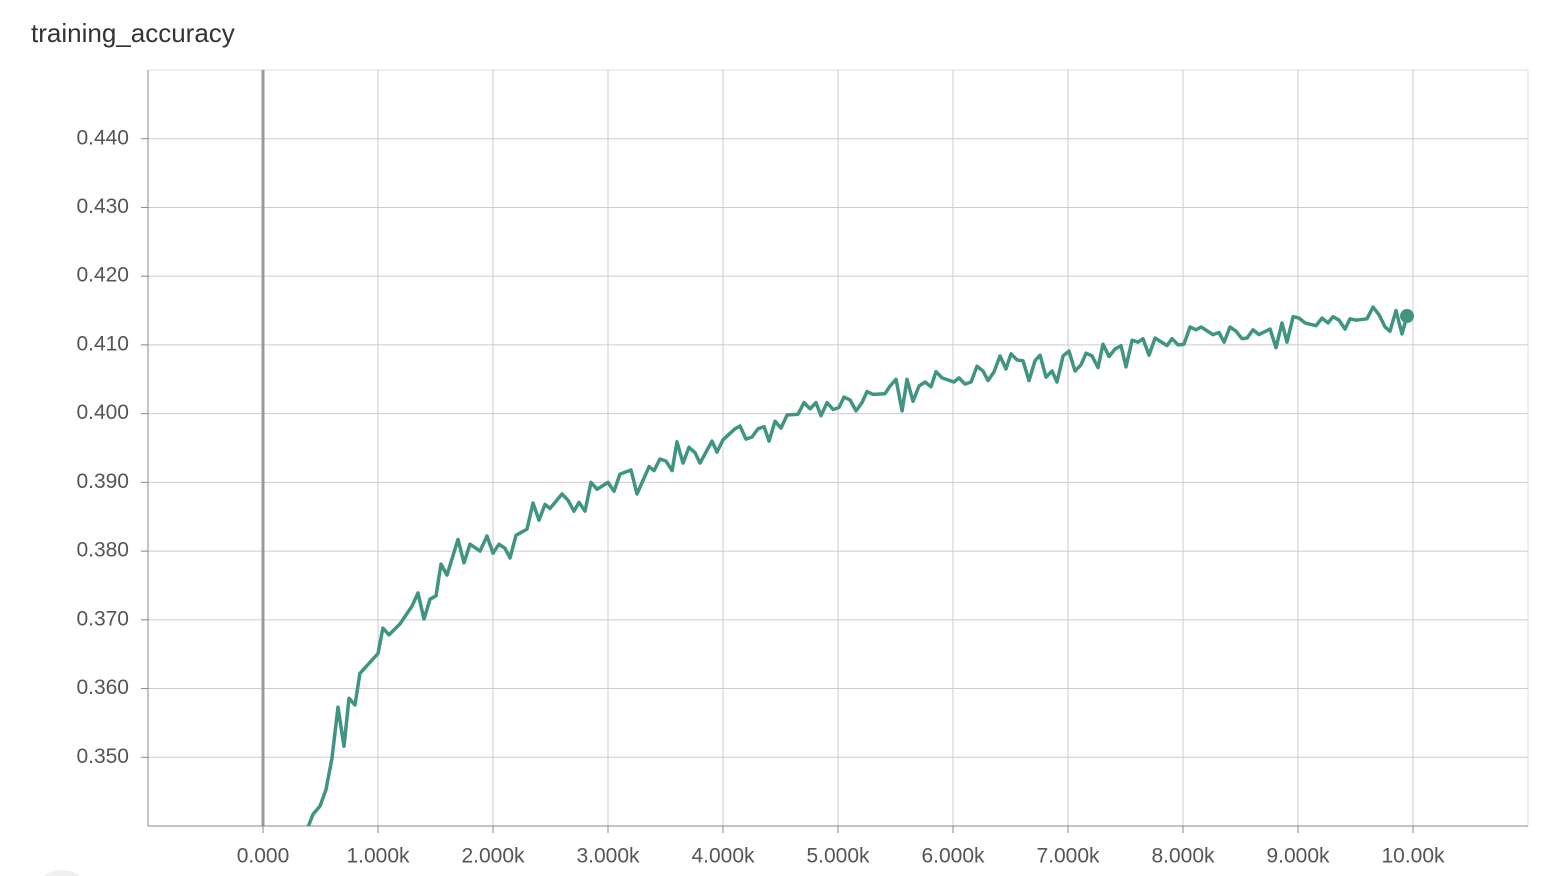 The height and width of the screenshot is (876, 1560). I want to click on y-tick-label: 0.360, so click(102, 687).